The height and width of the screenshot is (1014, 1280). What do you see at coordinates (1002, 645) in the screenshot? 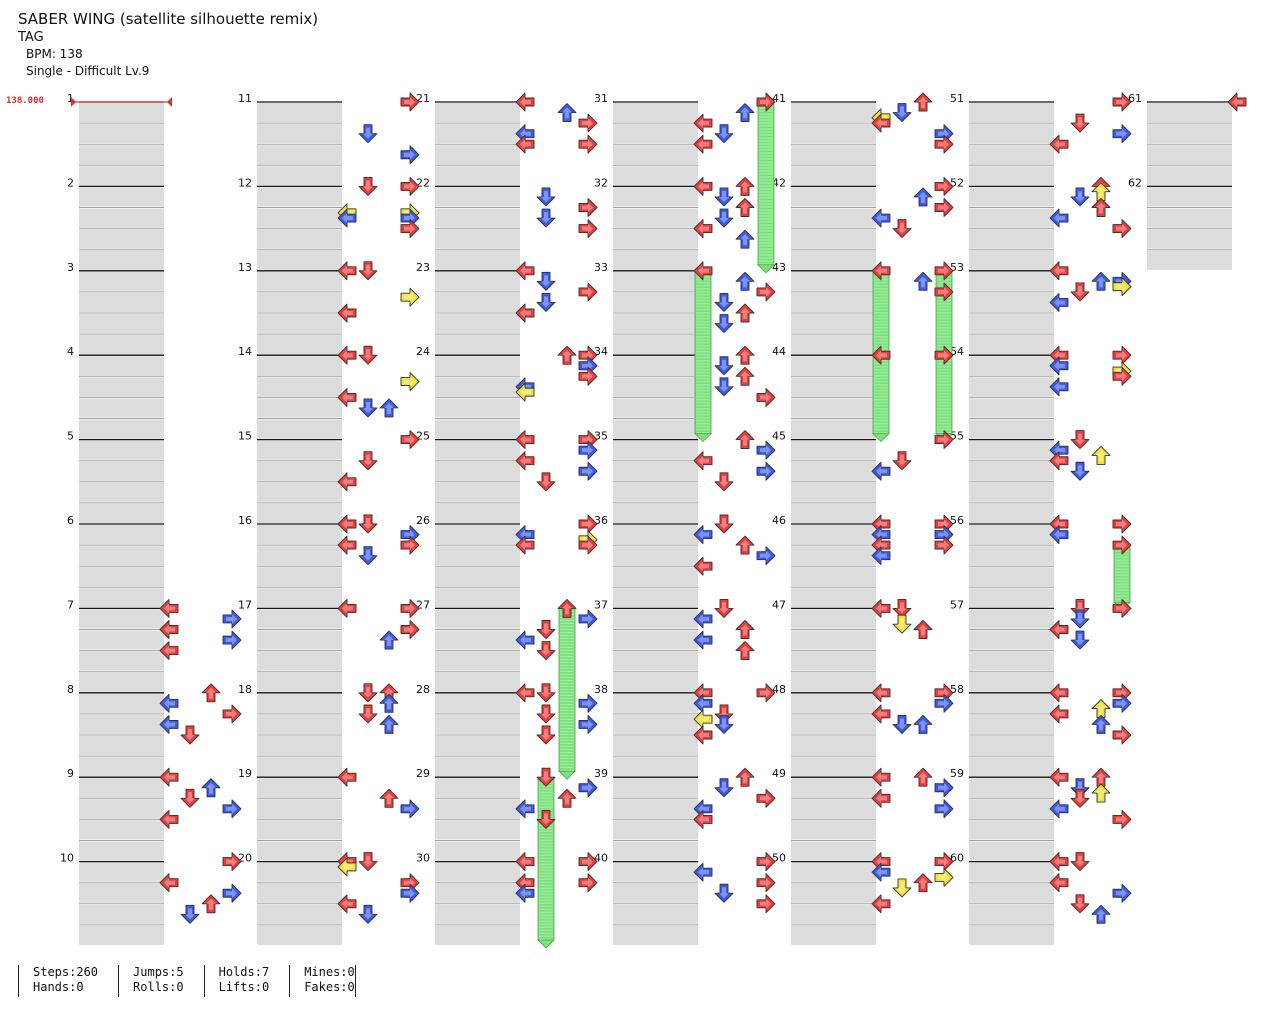
I see `measure-57: 57` at bounding box center [1002, 645].